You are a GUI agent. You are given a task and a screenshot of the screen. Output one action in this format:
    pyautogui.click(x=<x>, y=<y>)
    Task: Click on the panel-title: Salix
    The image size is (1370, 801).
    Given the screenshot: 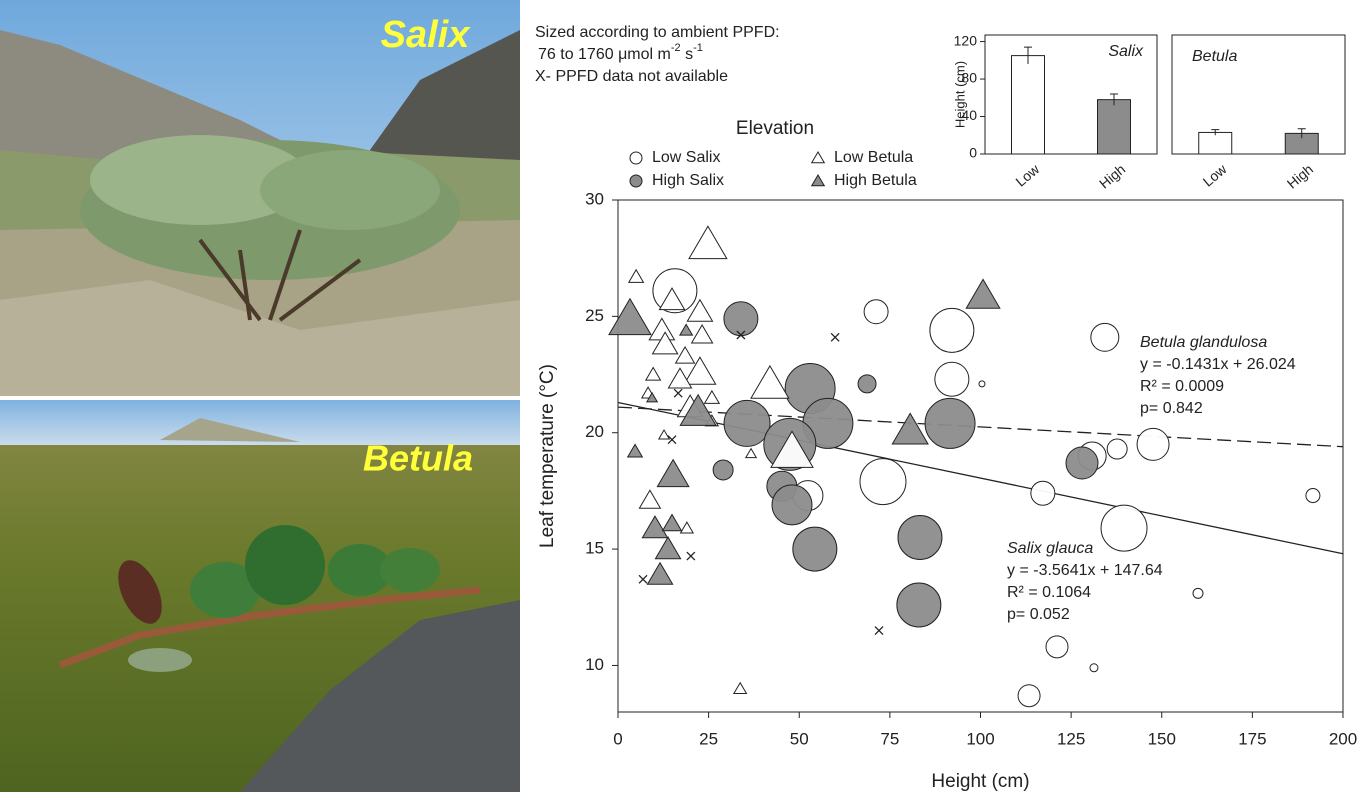 What is the action you would take?
    pyautogui.click(x=1126, y=51)
    